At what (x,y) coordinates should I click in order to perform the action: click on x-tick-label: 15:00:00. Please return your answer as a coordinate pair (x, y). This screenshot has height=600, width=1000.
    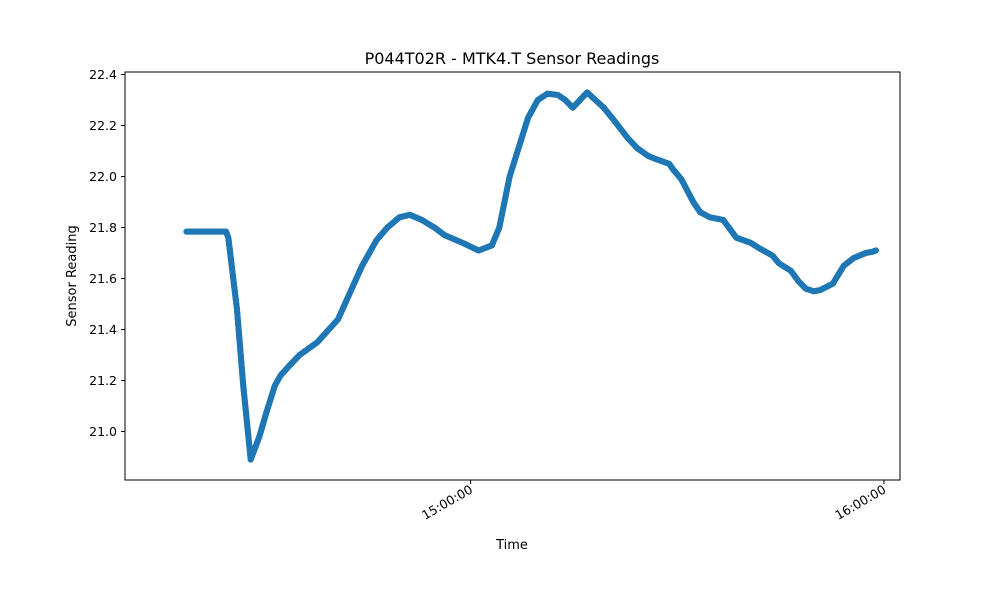
    Looking at the image, I should click on (447, 502).